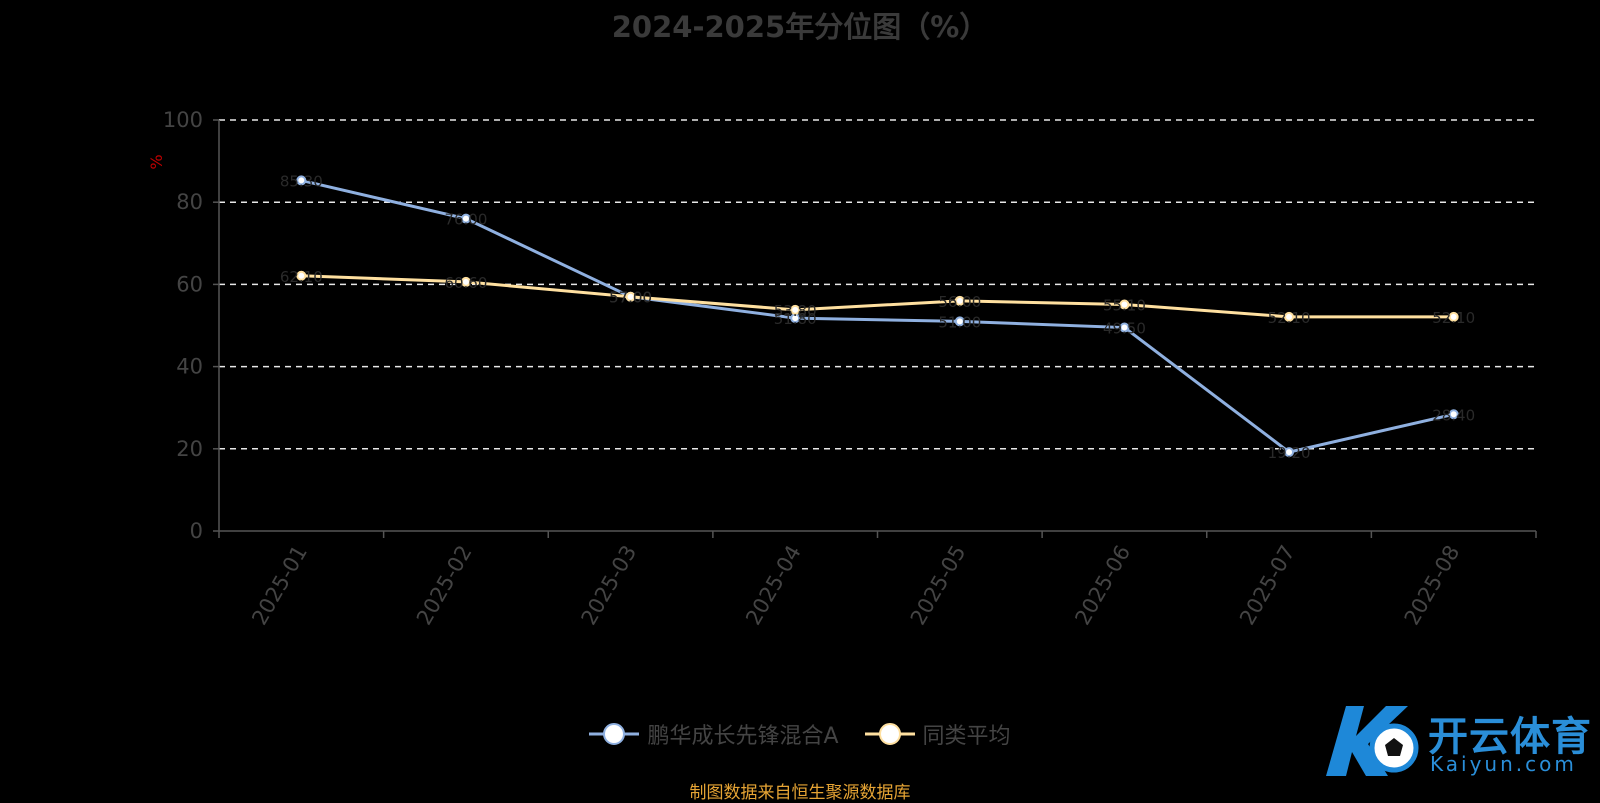  I want to click on legend-item: 同类平均, so click(937, 734).